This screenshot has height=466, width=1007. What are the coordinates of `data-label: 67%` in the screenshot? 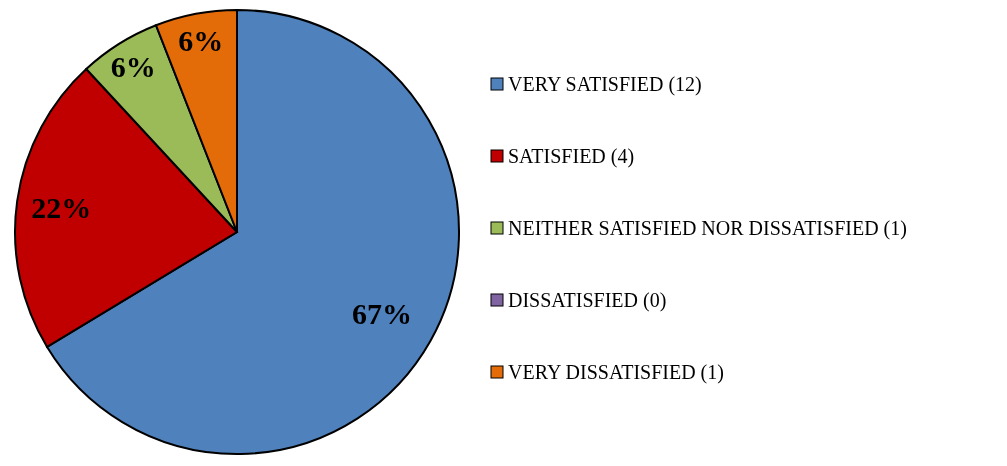 It's located at (382, 314).